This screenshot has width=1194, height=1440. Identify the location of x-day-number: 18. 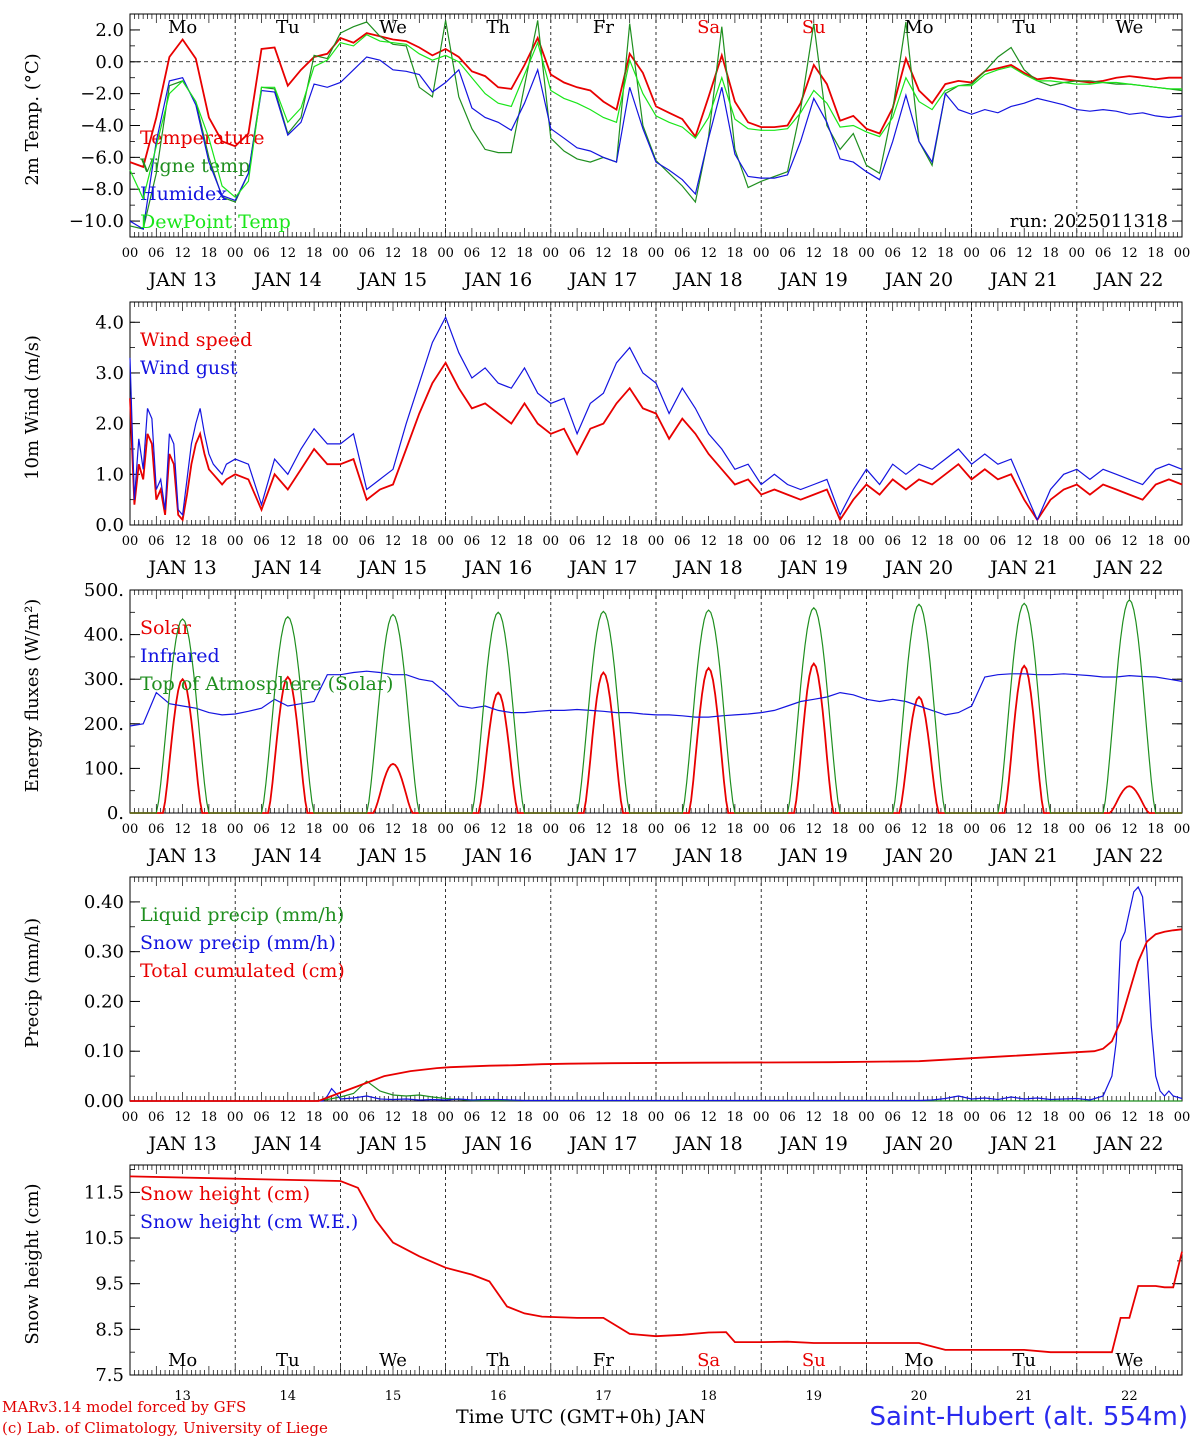
(708, 1396).